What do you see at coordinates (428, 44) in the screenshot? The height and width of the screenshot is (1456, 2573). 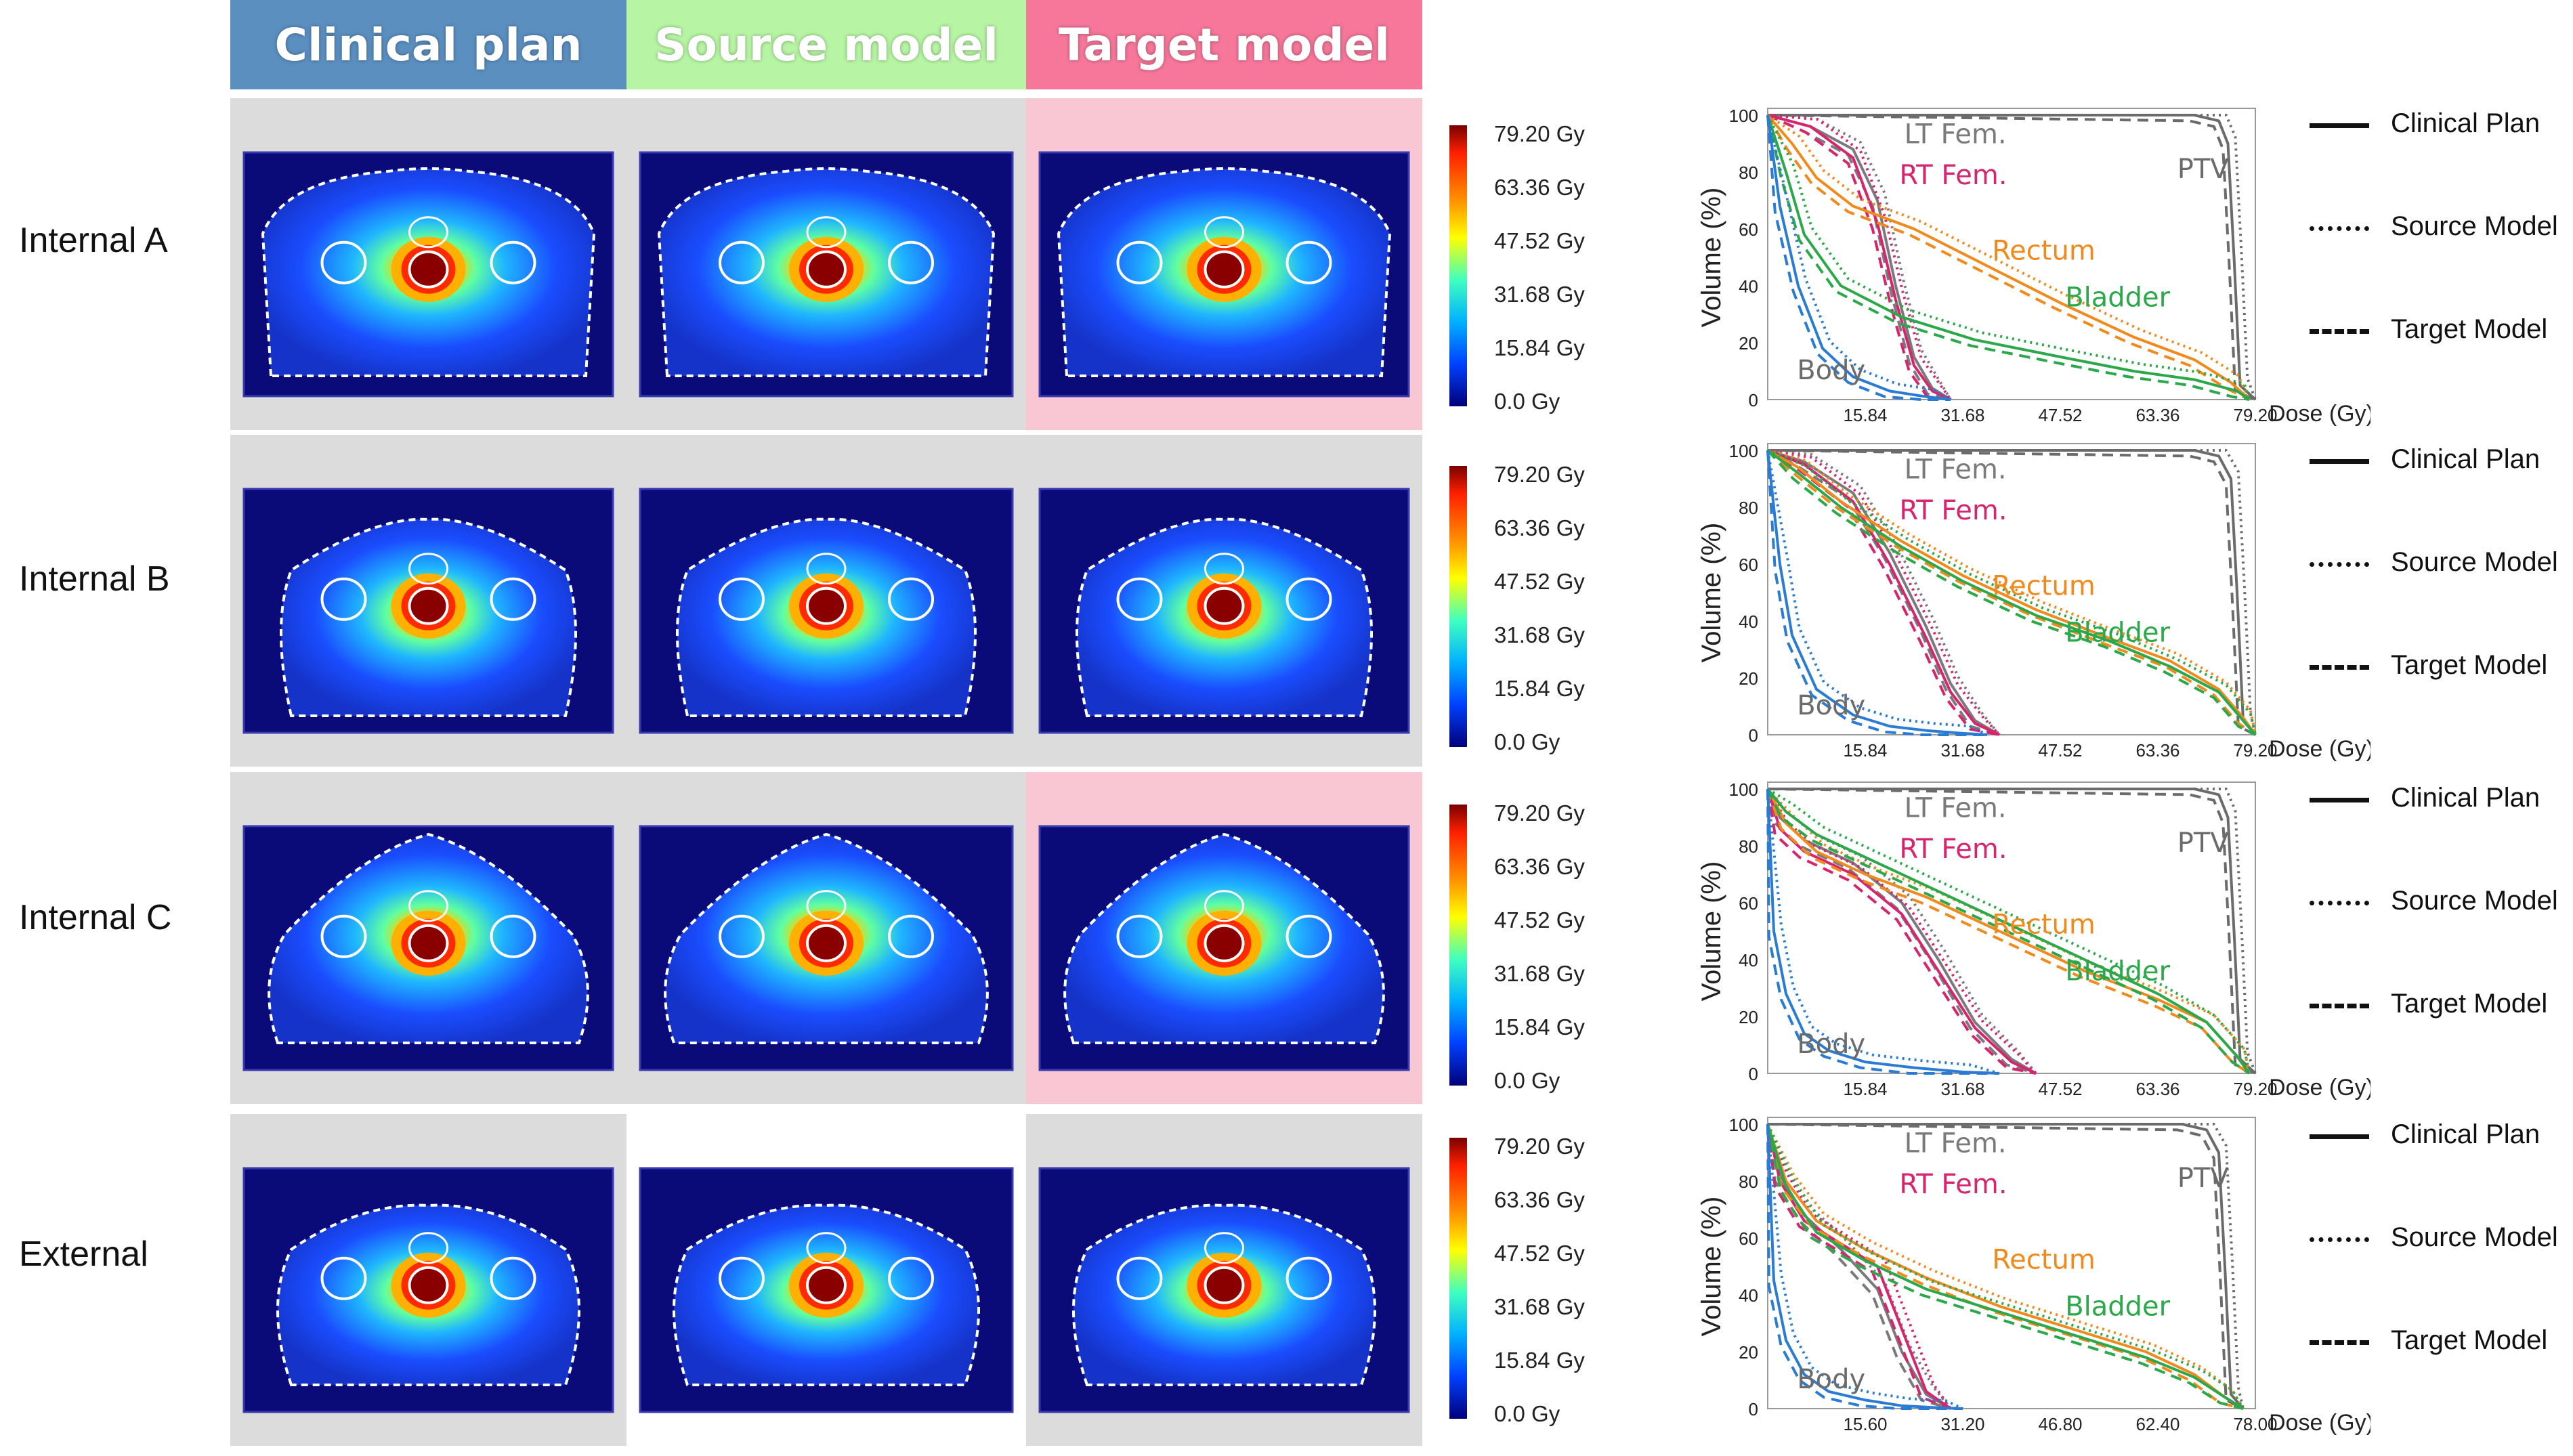 I see `header-clinical-plan: Clinical plan` at bounding box center [428, 44].